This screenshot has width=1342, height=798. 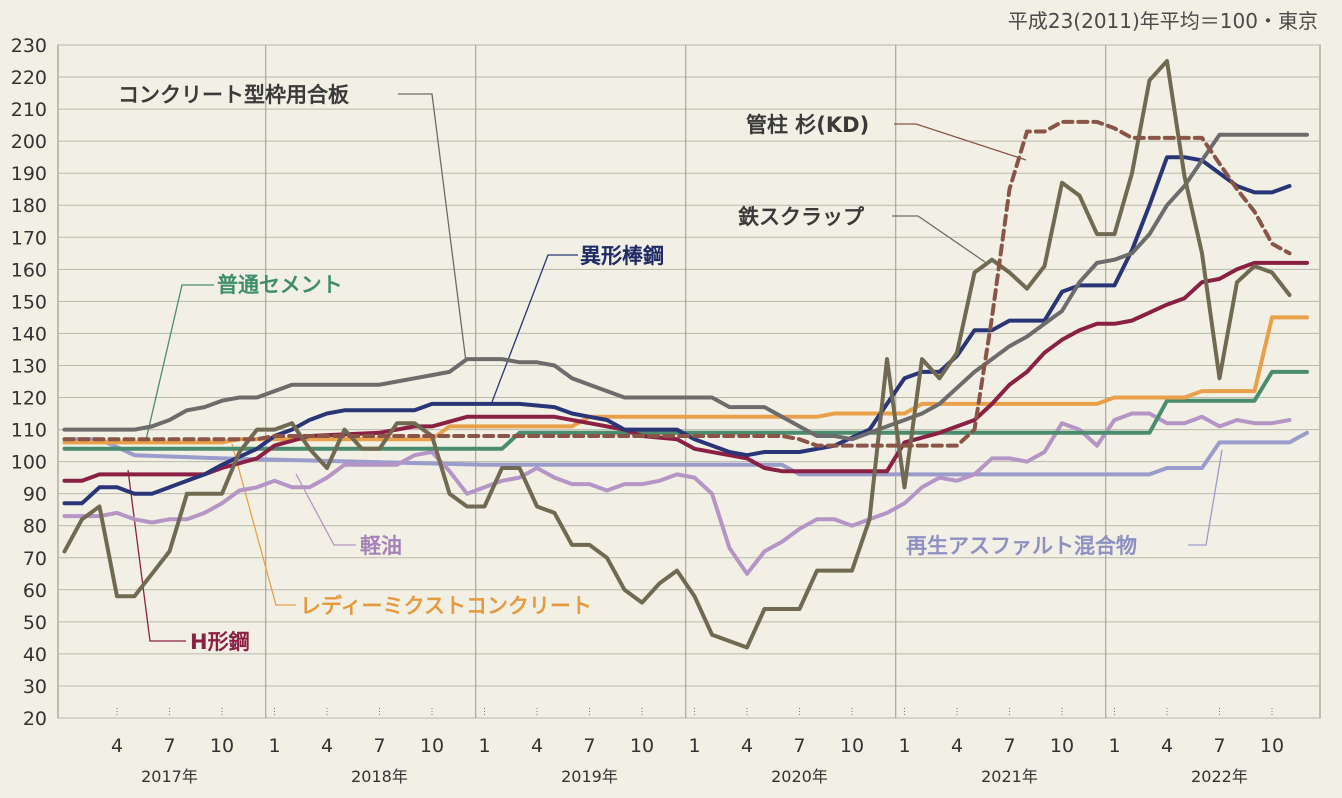 What do you see at coordinates (29, 366) in the screenshot?
I see `y-tick-label: 130` at bounding box center [29, 366].